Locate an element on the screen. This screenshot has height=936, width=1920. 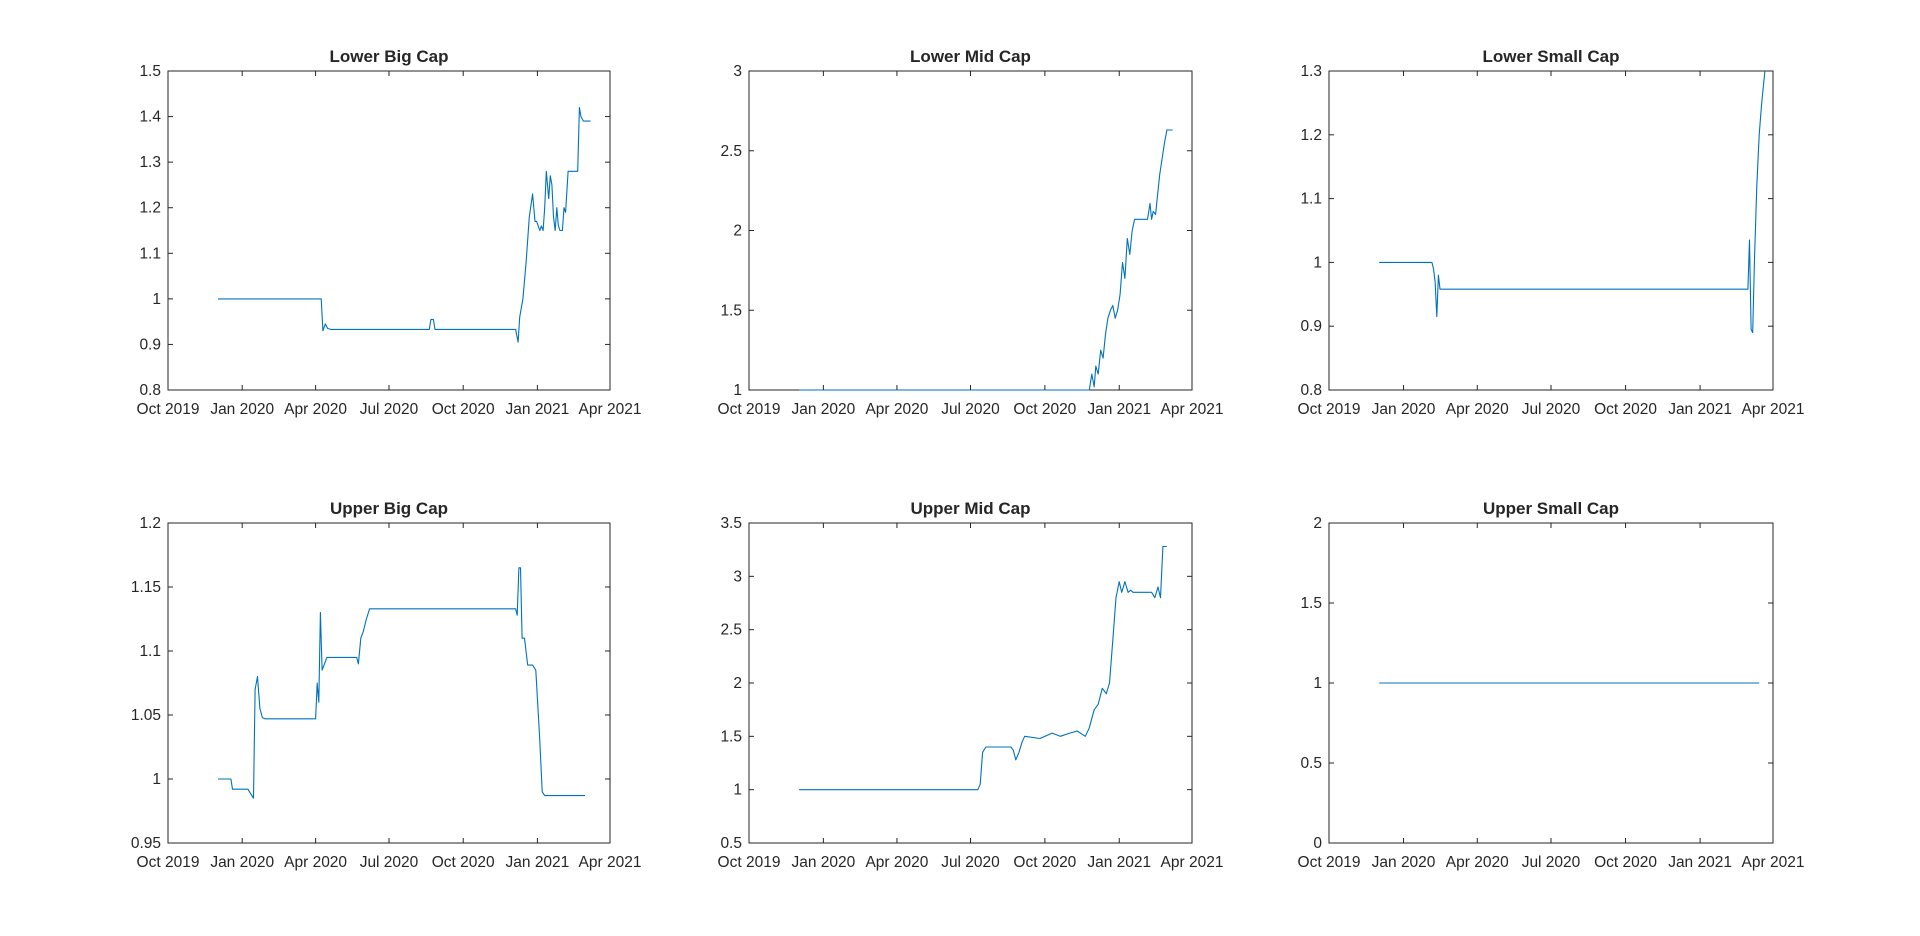
chart-title: Lower Big Cap is located at coordinates (388, 56).